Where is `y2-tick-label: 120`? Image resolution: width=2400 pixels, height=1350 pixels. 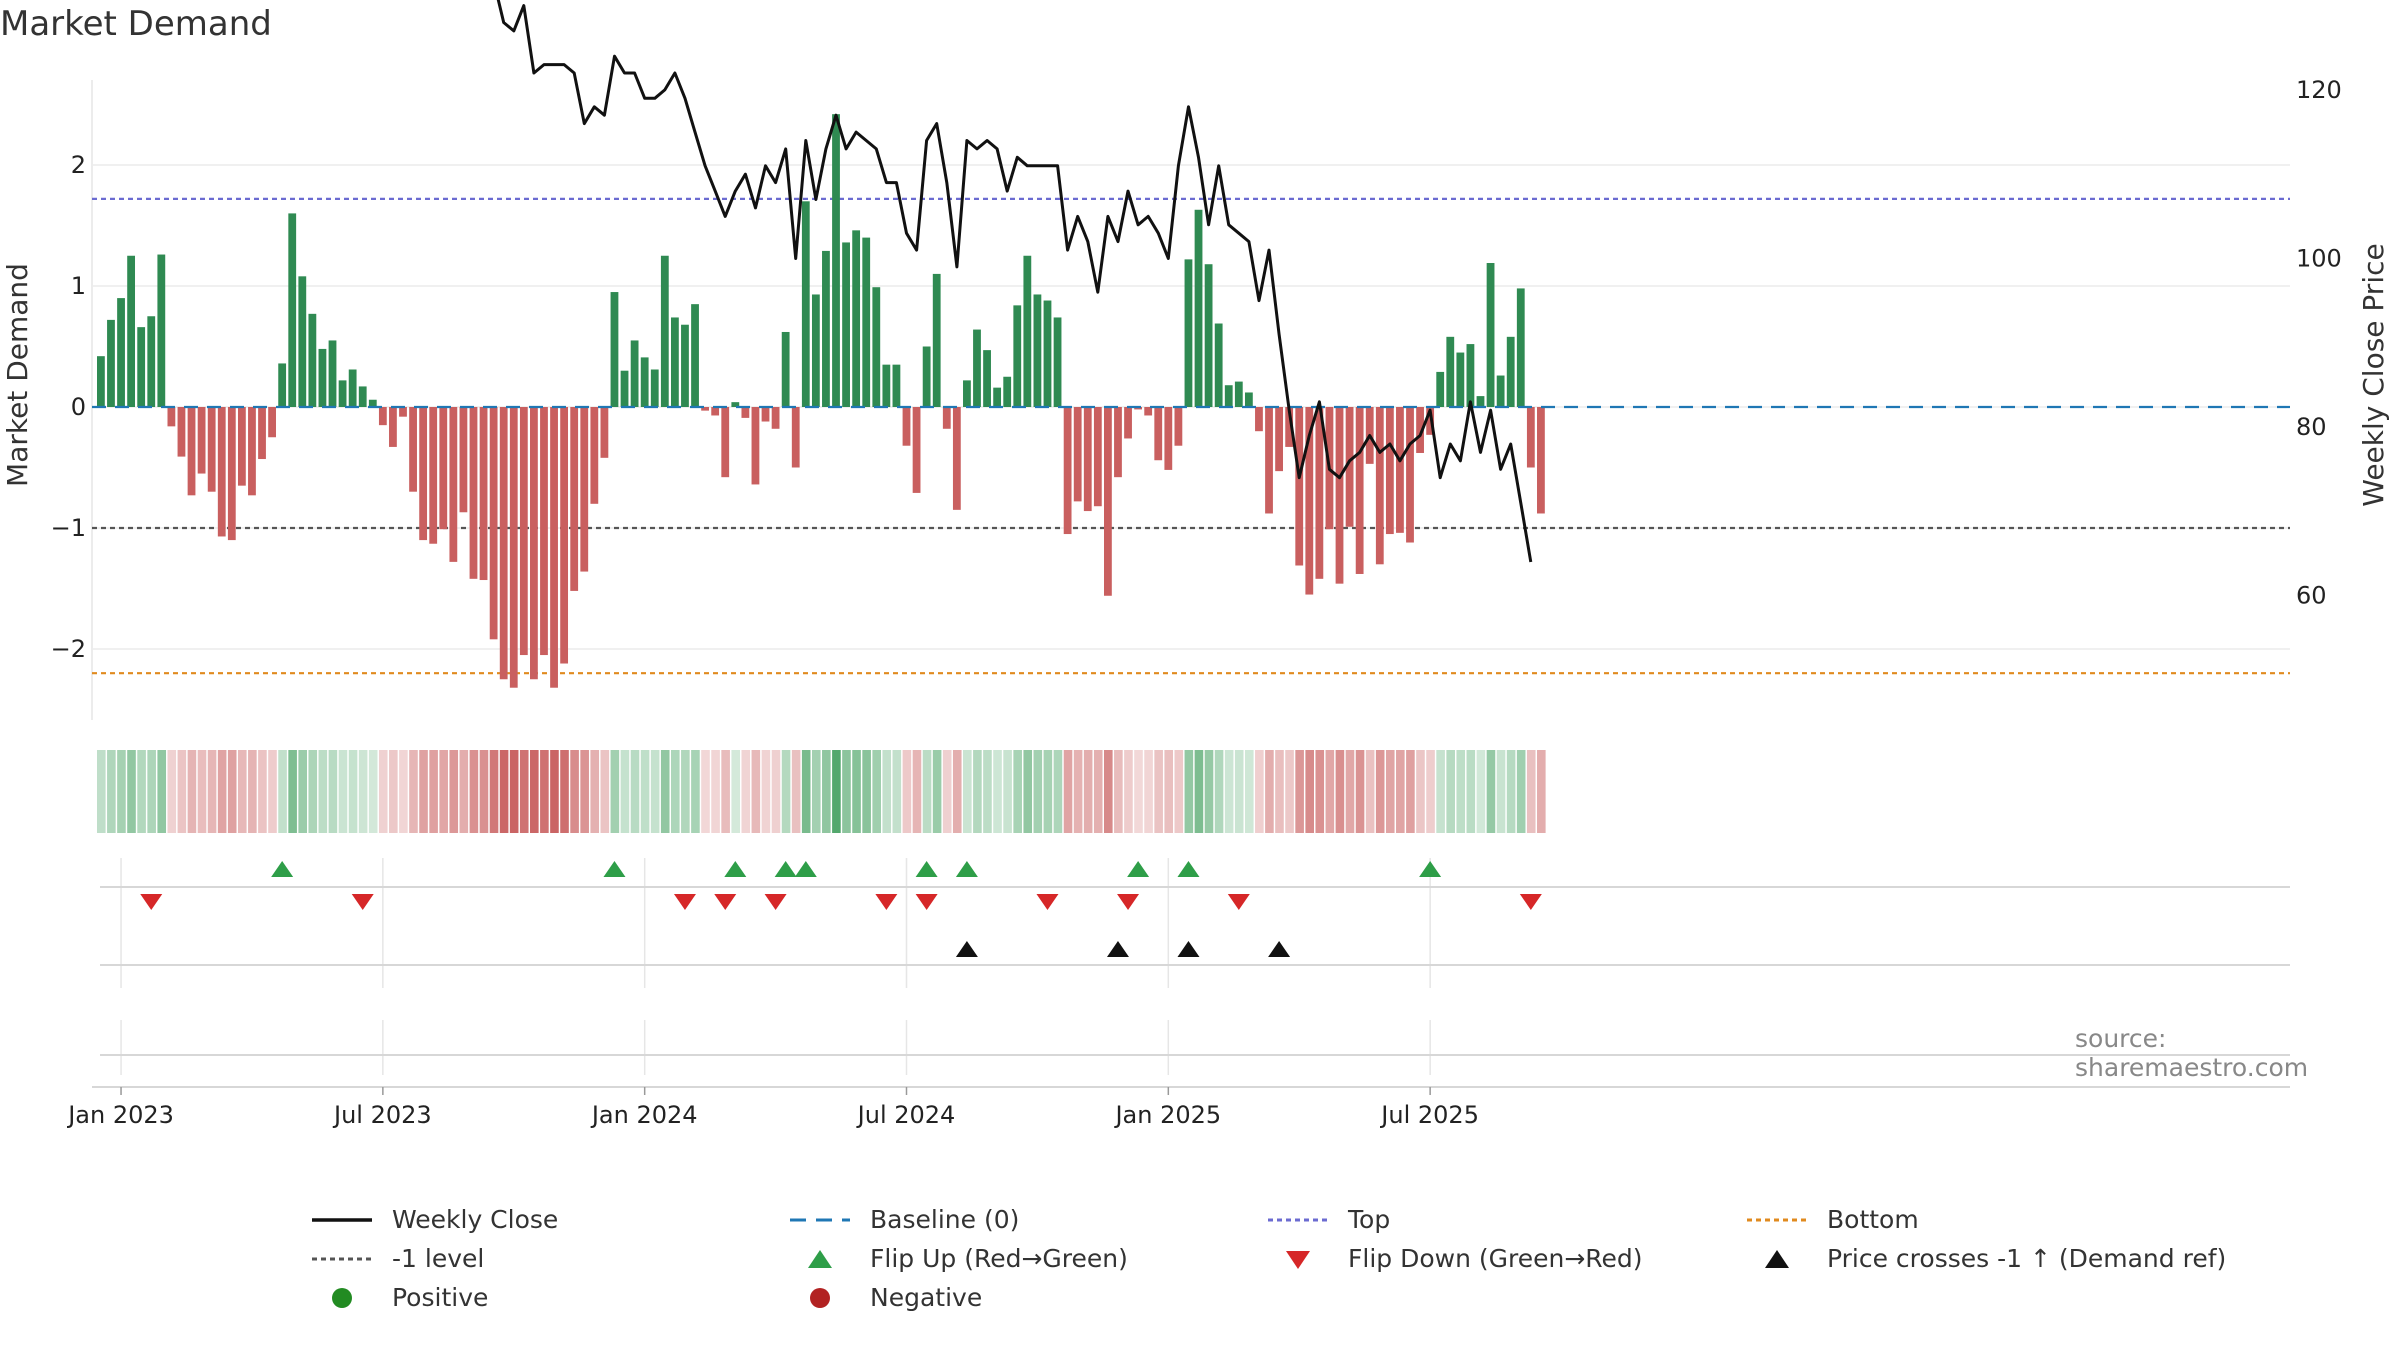 y2-tick-label: 120 is located at coordinates (2319, 90).